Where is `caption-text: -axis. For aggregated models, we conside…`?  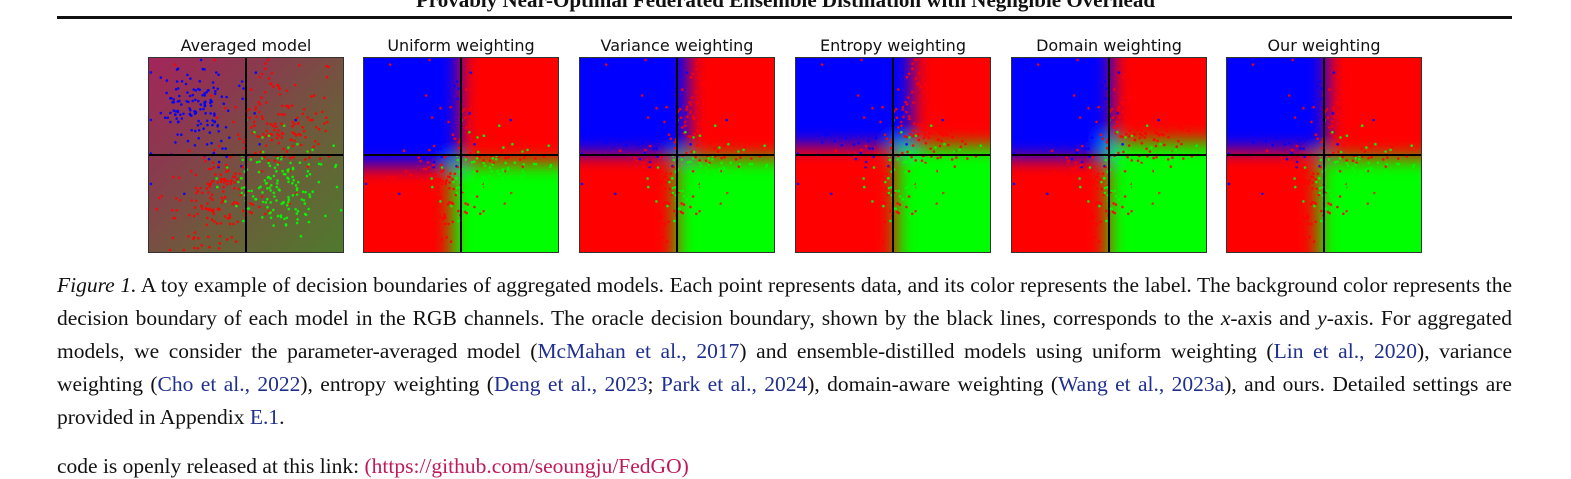 caption-text: -axis. For aggregated models, we conside… is located at coordinates (784, 334).